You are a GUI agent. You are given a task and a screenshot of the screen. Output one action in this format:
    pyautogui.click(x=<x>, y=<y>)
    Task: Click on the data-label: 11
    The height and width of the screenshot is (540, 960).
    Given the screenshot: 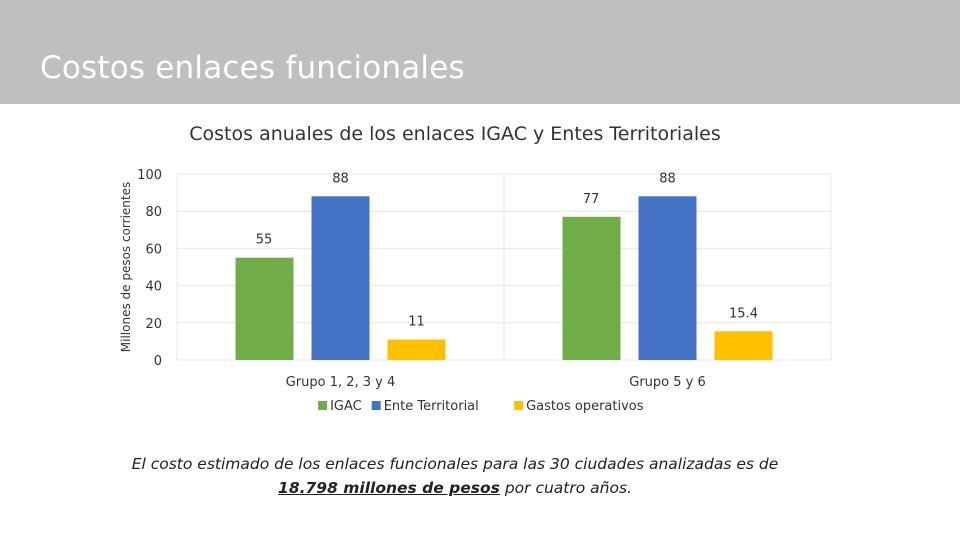 What is the action you would take?
    pyautogui.click(x=416, y=322)
    